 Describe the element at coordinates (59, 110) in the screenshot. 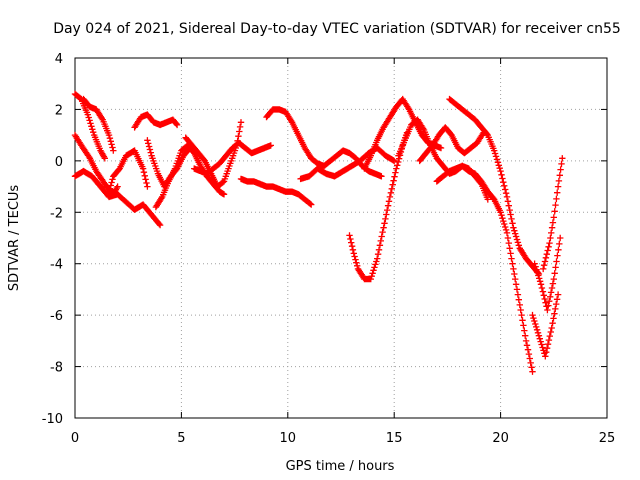

I see `y-tick-label: 2` at that location.